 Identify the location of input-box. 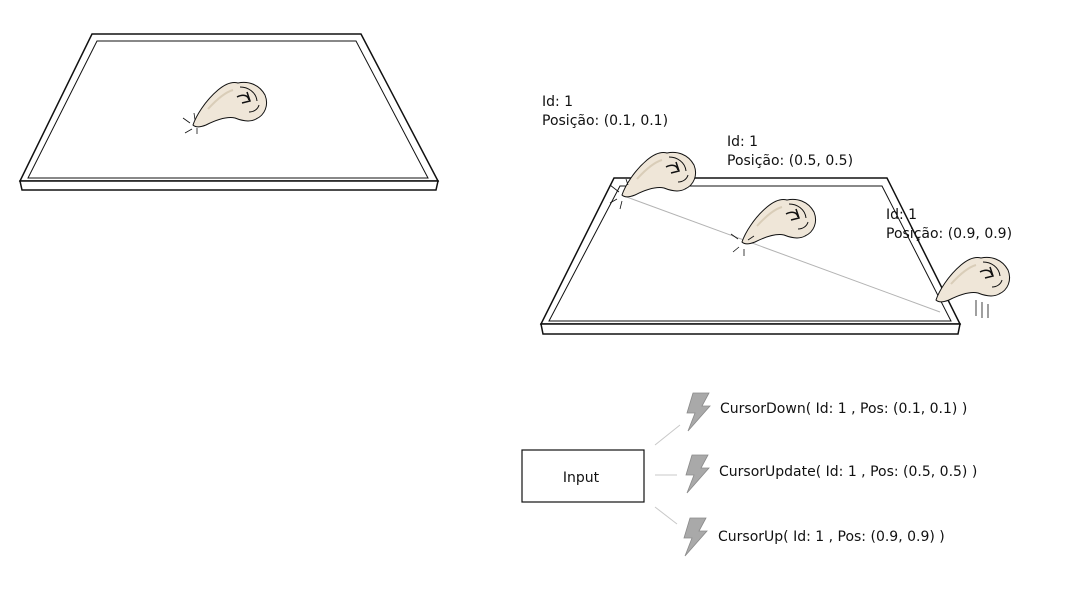
(583, 476).